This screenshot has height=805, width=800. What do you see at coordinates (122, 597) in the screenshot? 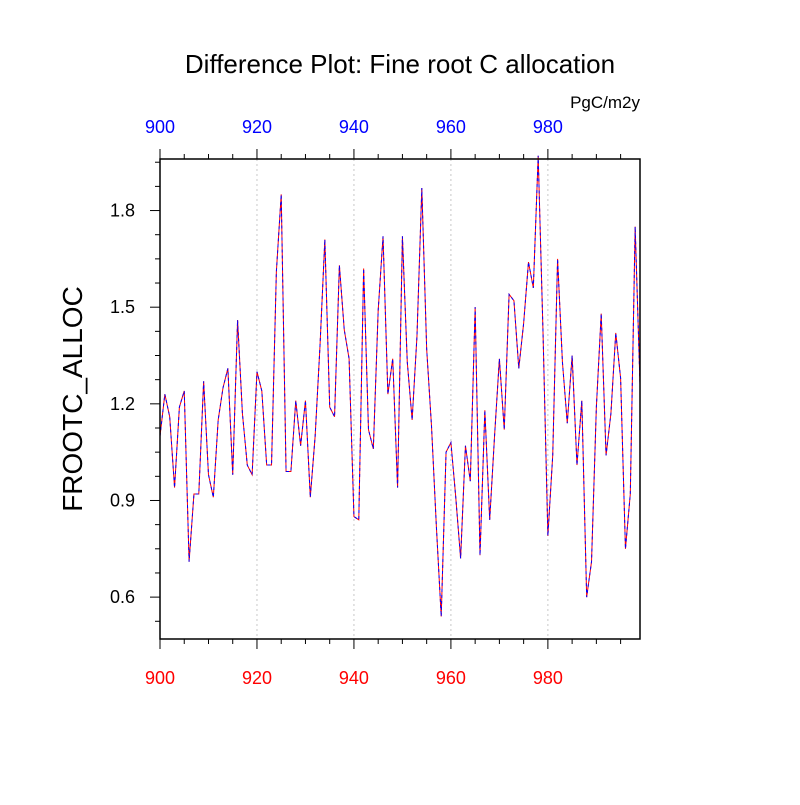
I see `y-tick-label: 0.6` at bounding box center [122, 597].